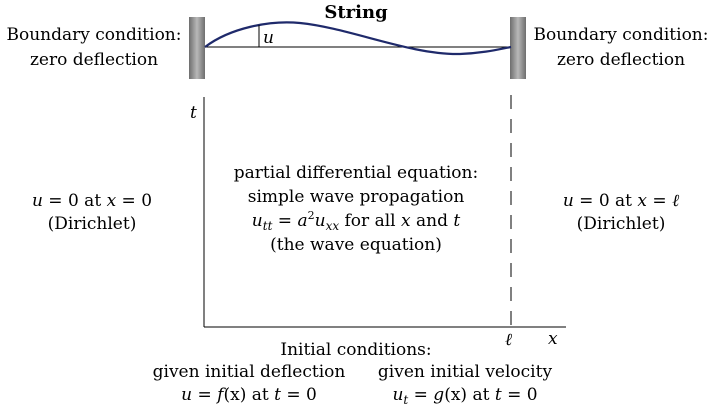  What do you see at coordinates (94, 35) in the screenshot?
I see `left-support-label-1: Boundary condition:` at bounding box center [94, 35].